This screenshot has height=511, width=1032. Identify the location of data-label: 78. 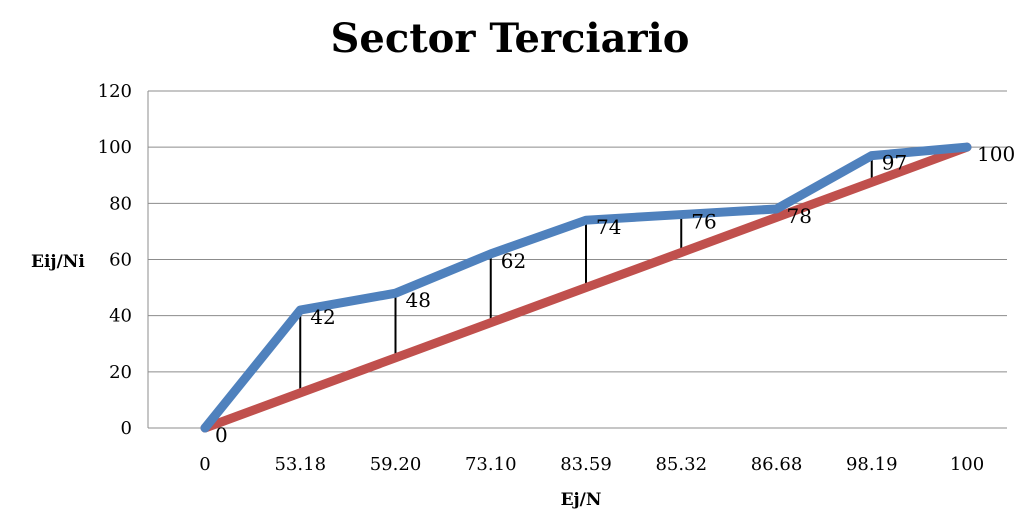
(799, 216).